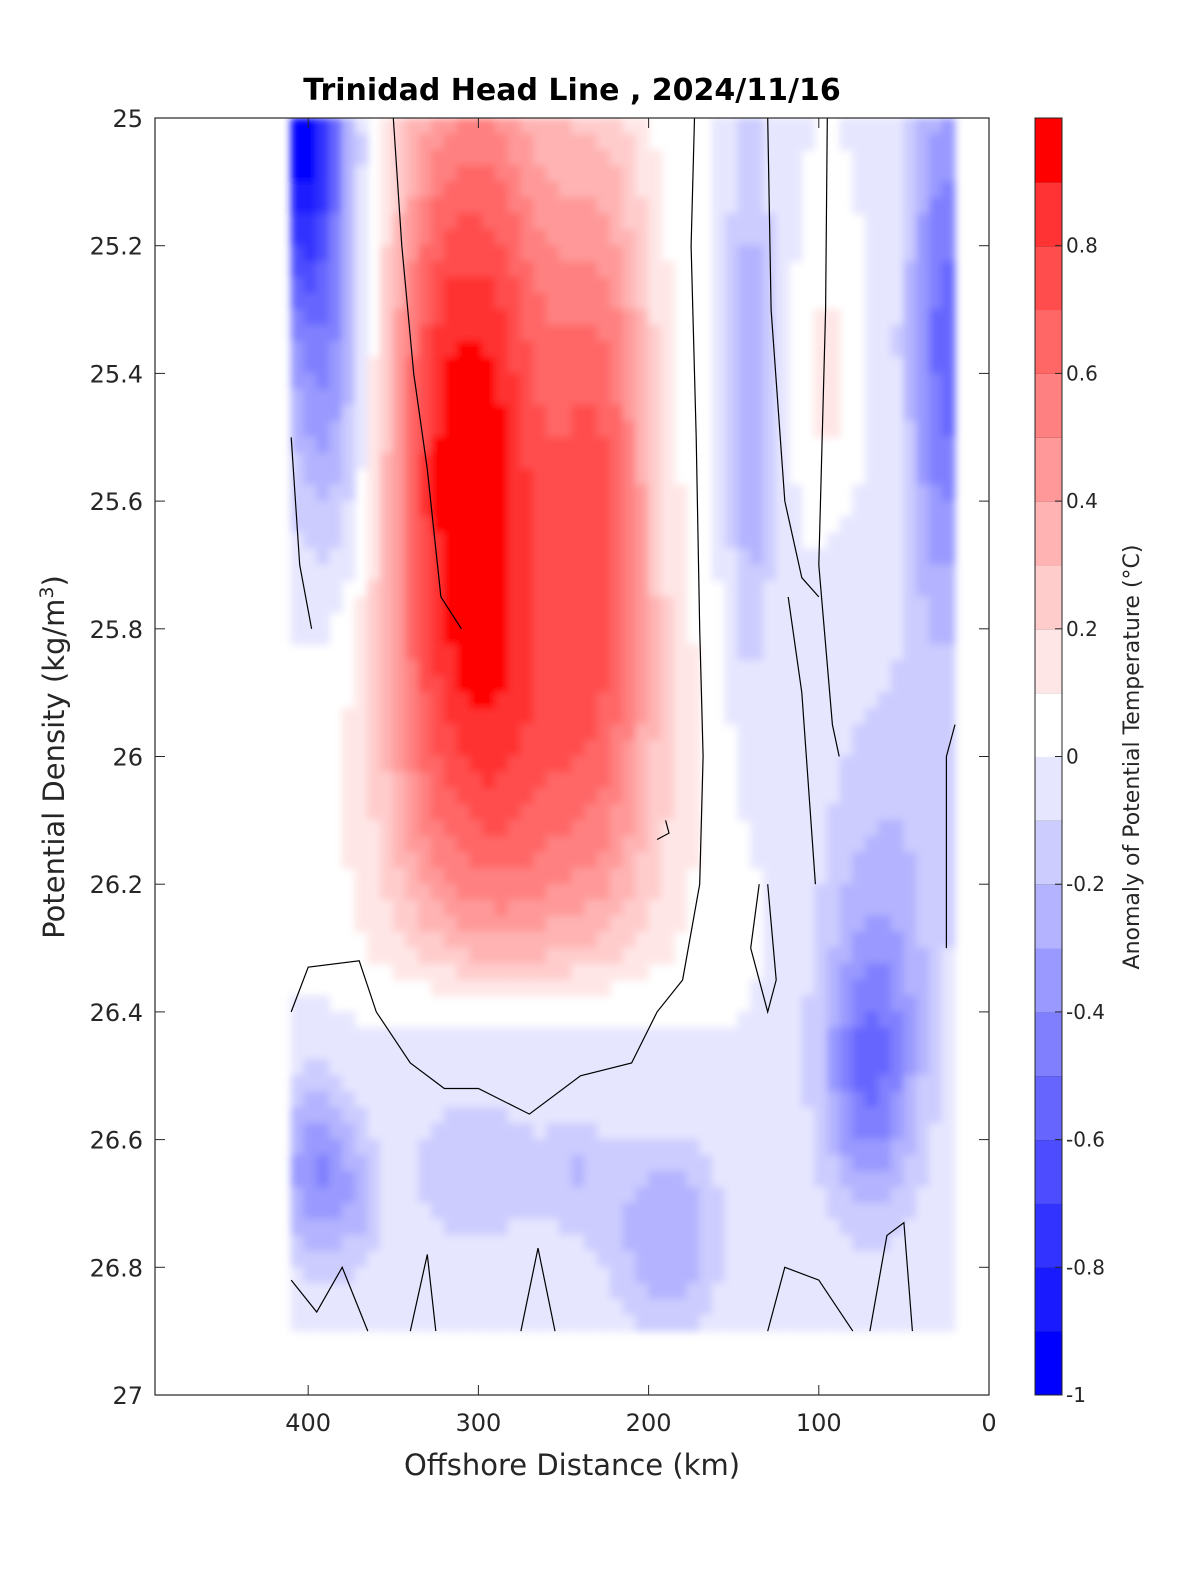 This screenshot has height=1575, width=1200. I want to click on y-axis-label-superscript: 3, so click(47, 592).